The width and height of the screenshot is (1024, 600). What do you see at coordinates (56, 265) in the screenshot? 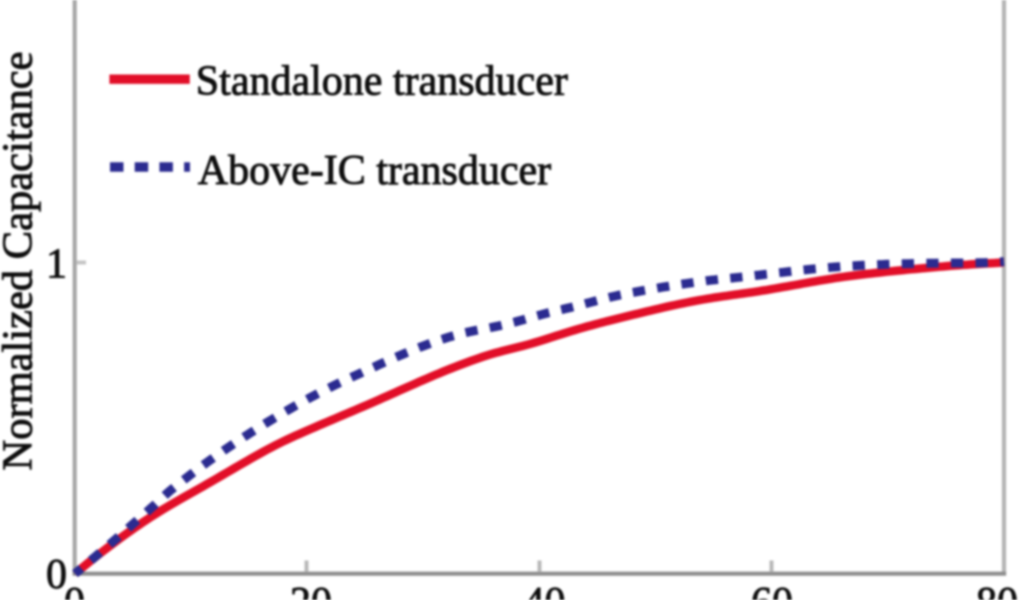
I see `svg-text: 1` at bounding box center [56, 265].